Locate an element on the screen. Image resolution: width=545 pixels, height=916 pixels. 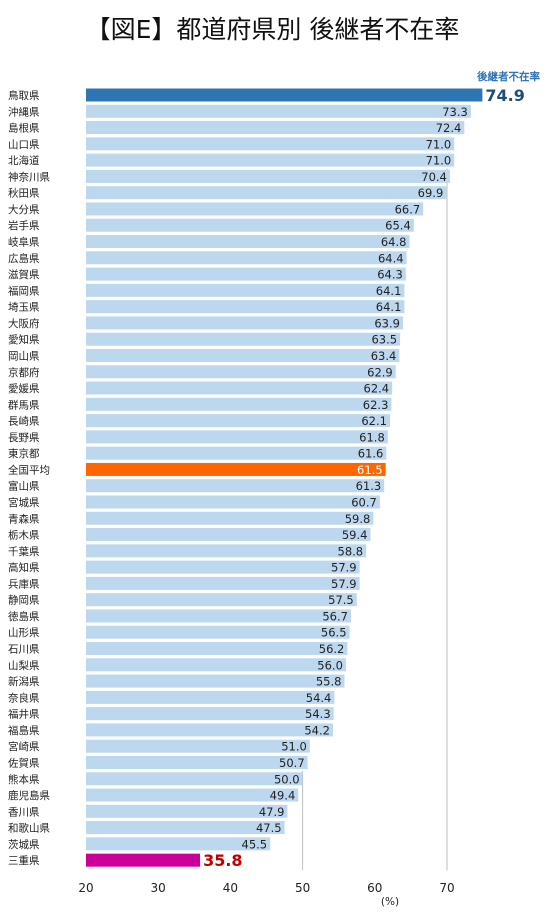
data-label: 45.5 is located at coordinates (255, 844).